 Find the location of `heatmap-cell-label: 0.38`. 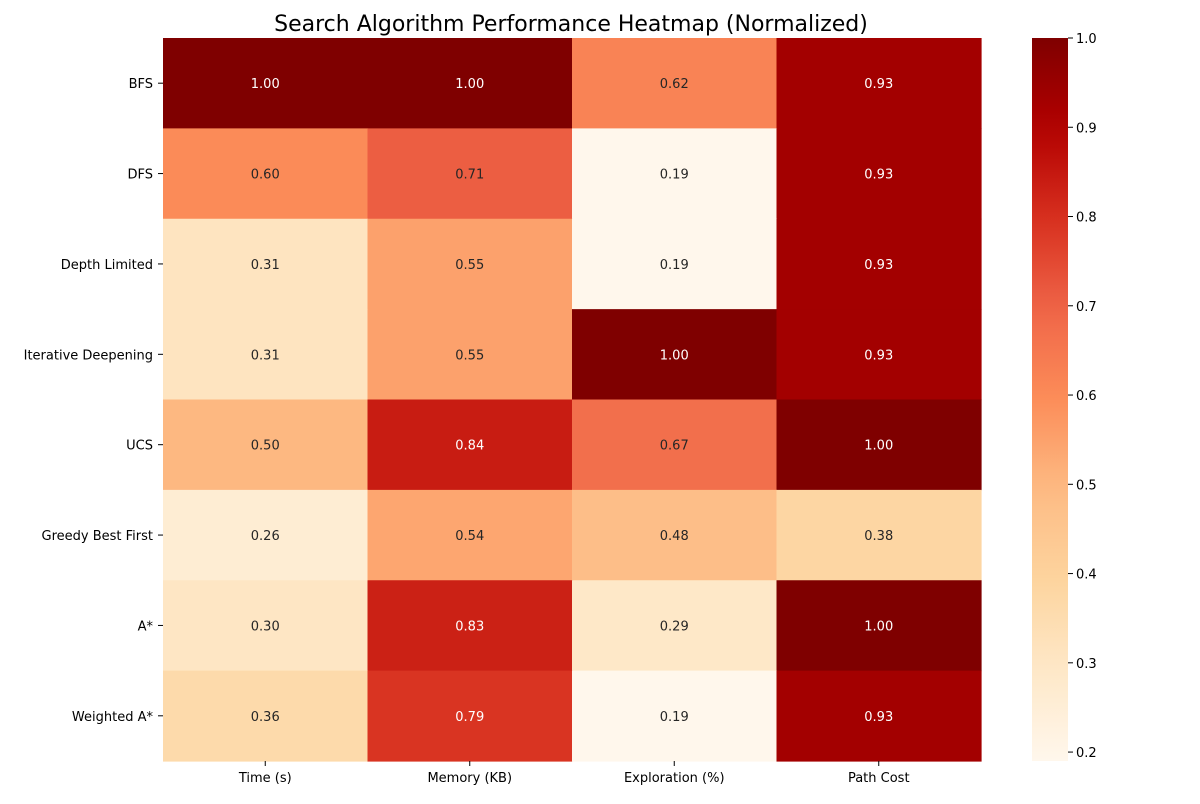

heatmap-cell-label: 0.38 is located at coordinates (878, 536).